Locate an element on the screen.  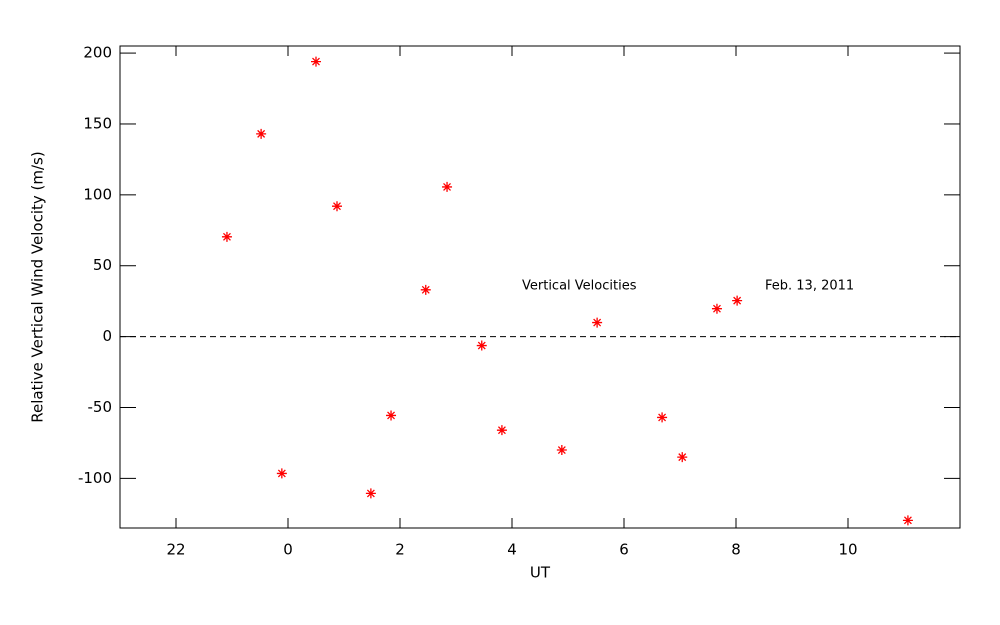
y-tick-label: 0 is located at coordinates (107, 336).